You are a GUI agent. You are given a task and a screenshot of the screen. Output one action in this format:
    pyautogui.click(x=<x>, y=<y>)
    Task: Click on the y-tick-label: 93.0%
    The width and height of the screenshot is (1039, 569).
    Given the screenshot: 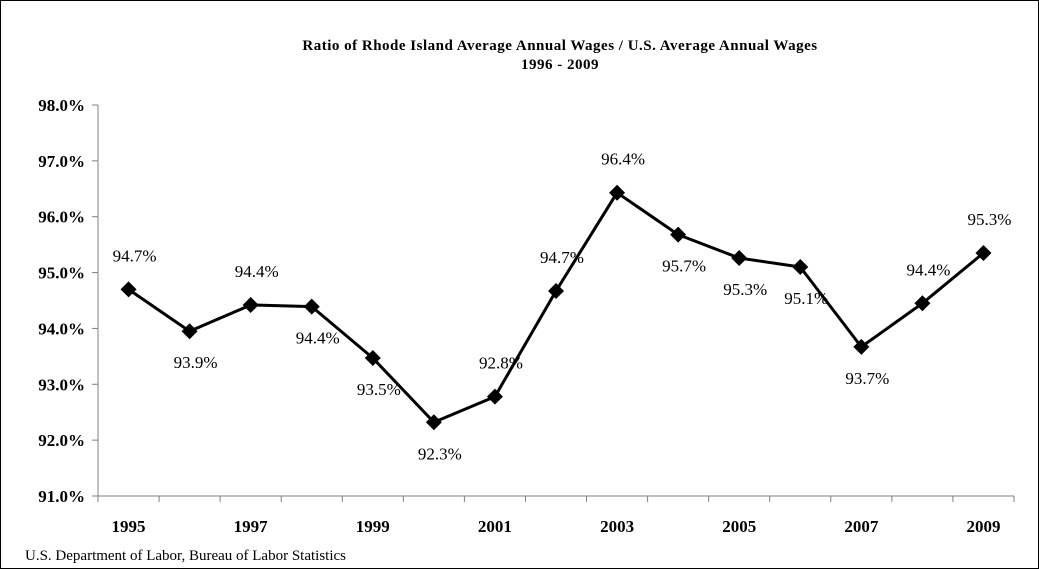 What is the action you would take?
    pyautogui.click(x=61, y=384)
    